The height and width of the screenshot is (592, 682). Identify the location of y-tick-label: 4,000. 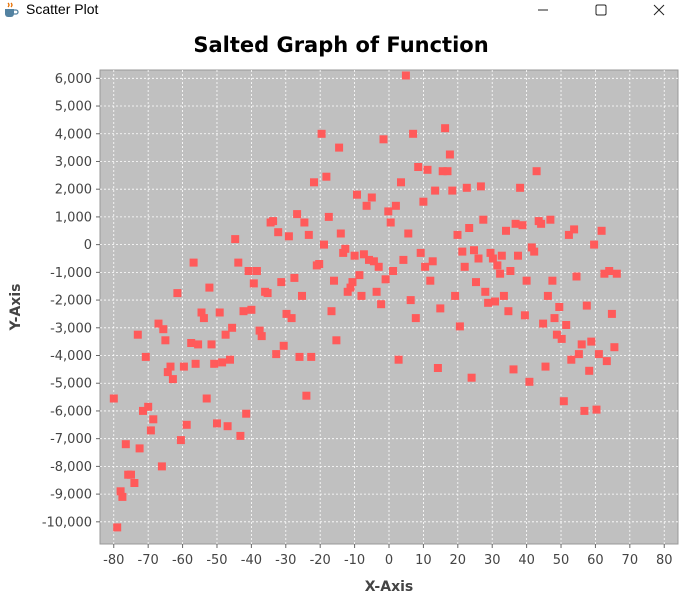
(73, 134).